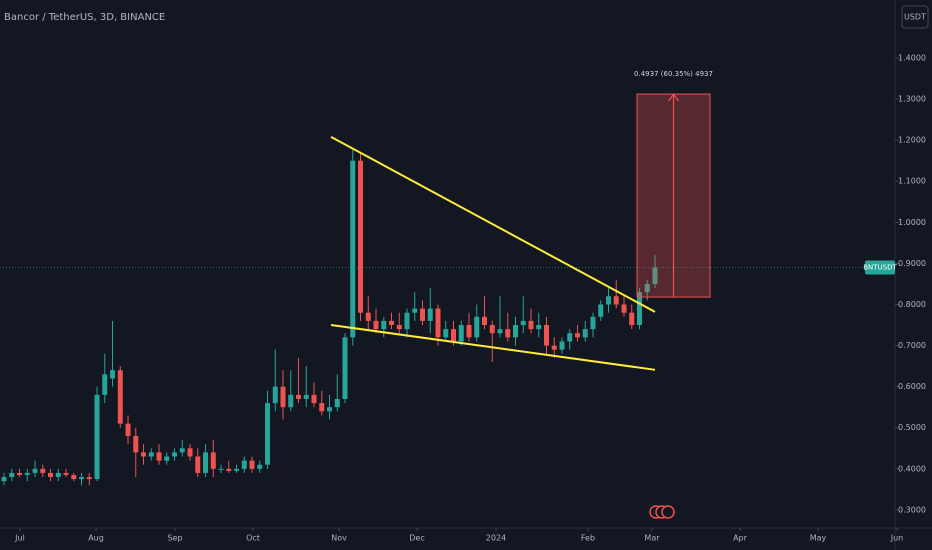 This screenshot has height=550, width=932. What do you see at coordinates (912, 222) in the screenshot?
I see `y-tick-label: 1.0000` at bounding box center [912, 222].